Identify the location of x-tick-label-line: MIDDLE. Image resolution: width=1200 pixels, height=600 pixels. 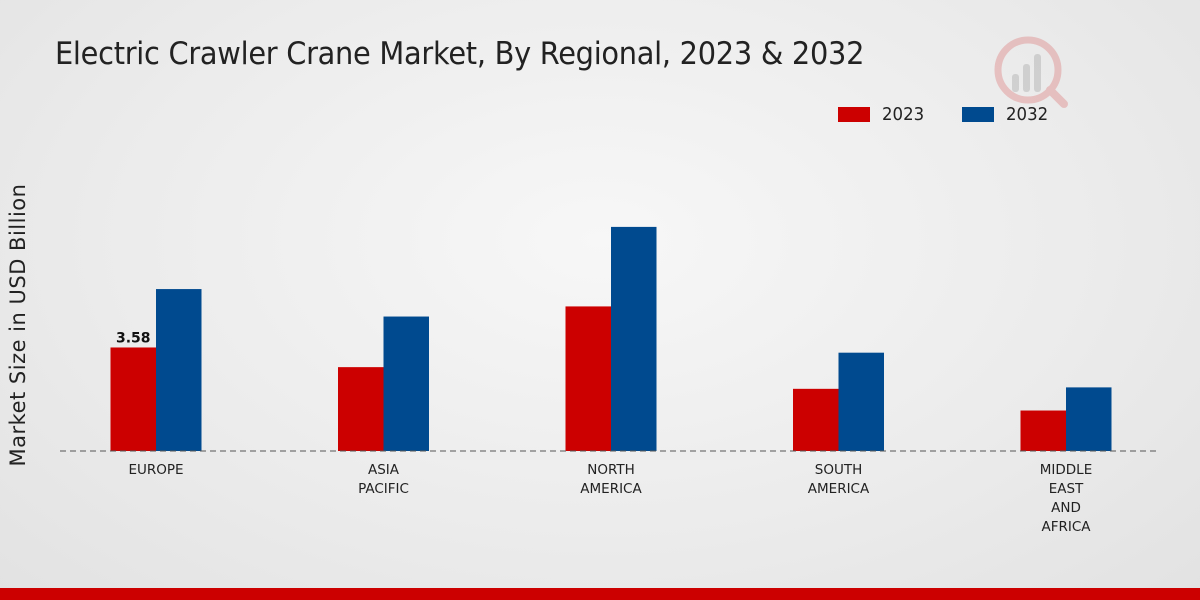
(1066, 470).